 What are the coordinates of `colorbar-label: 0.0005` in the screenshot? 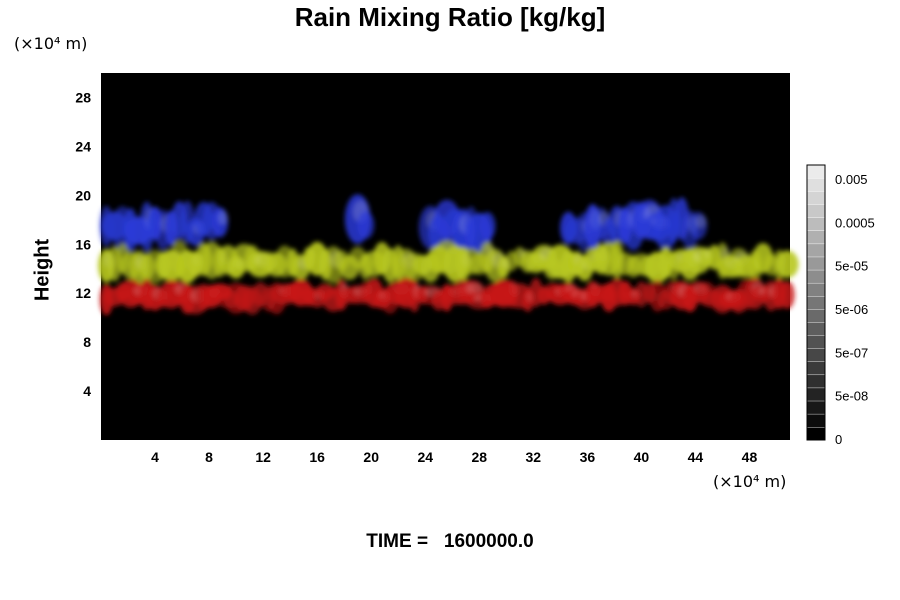 It's located at (855, 222).